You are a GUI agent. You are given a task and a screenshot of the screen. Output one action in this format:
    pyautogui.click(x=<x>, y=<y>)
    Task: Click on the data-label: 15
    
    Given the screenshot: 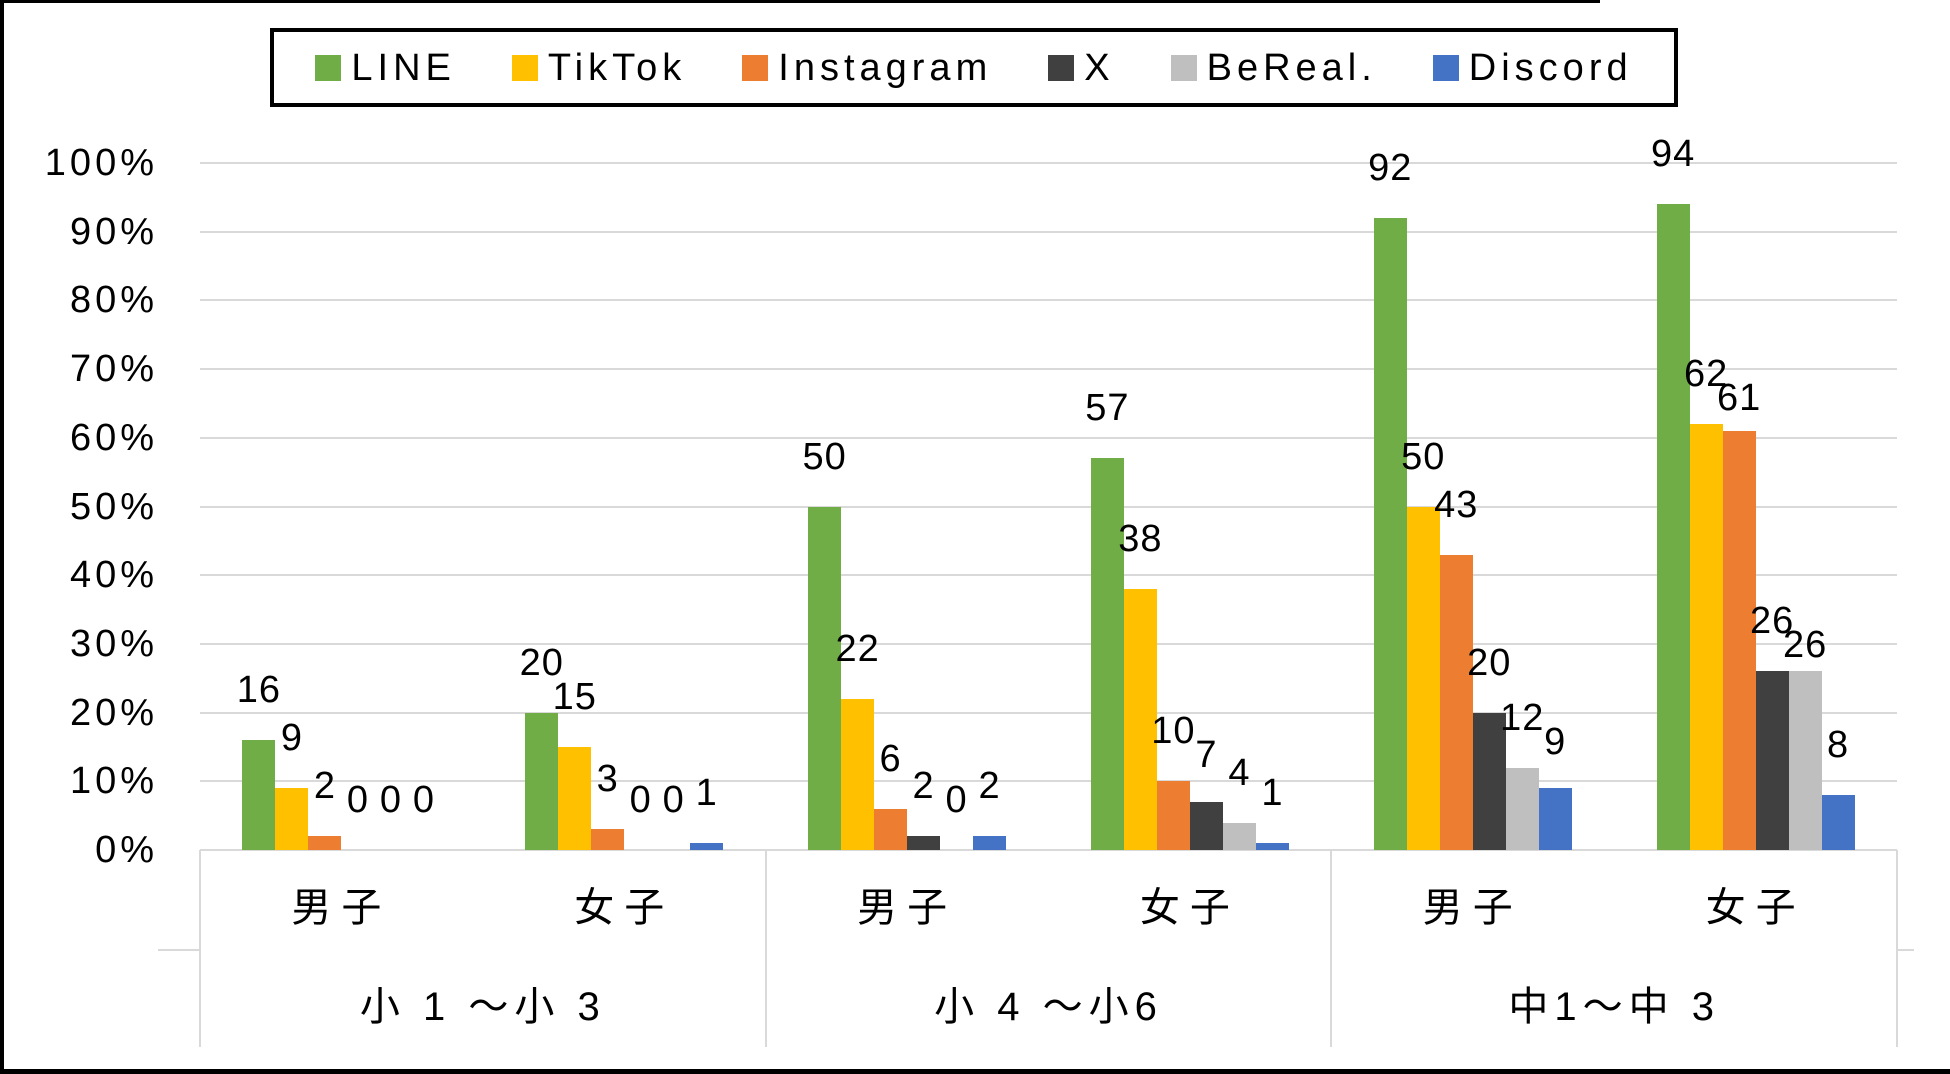 What is the action you would take?
    pyautogui.click(x=574, y=696)
    